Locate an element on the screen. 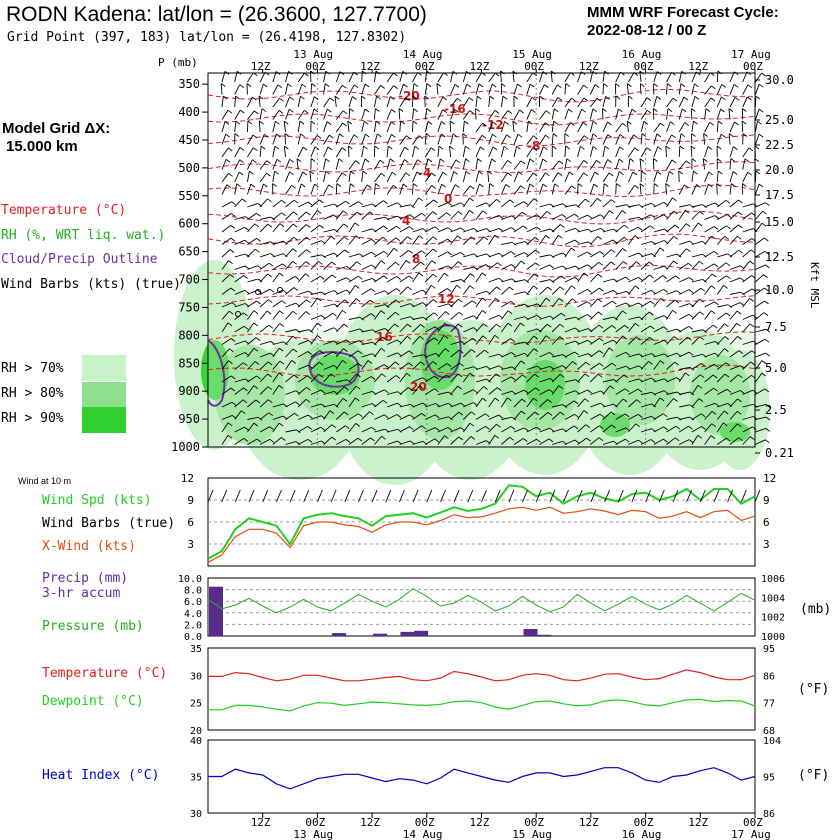  isotherm-line is located at coordinates (481, 370).